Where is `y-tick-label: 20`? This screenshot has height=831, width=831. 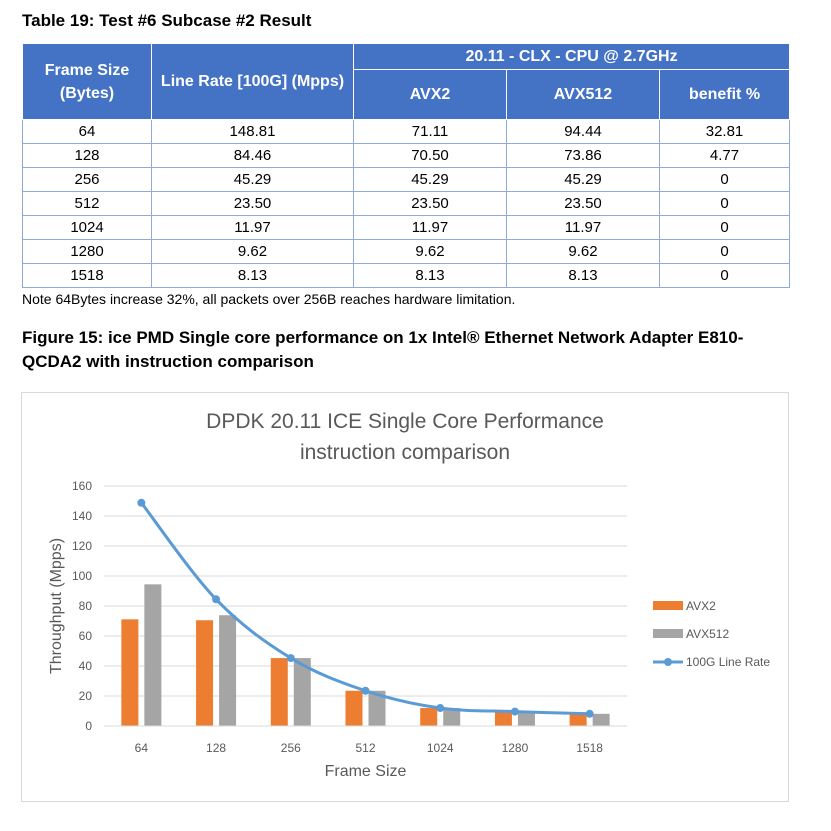 y-tick-label: 20 is located at coordinates (86, 696).